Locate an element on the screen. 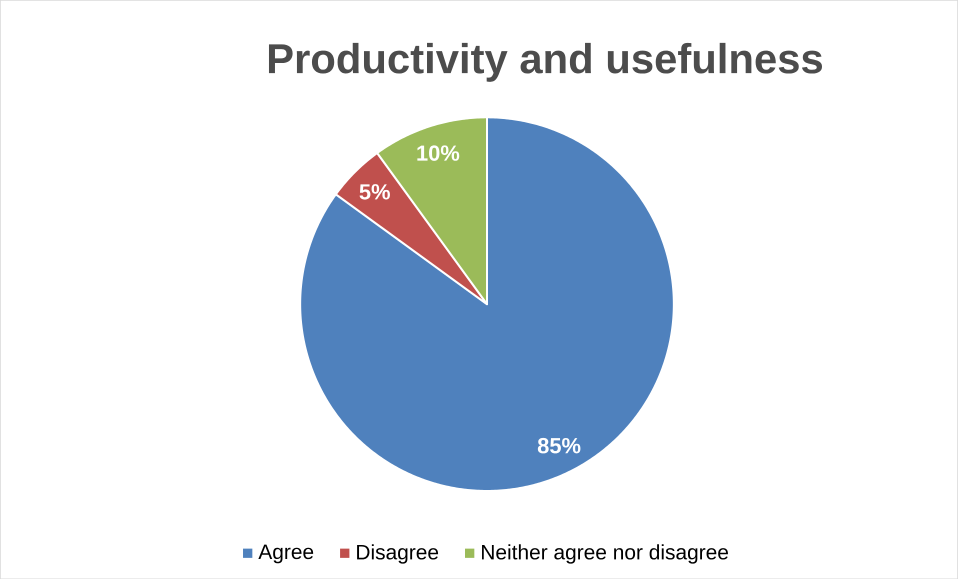 The width and height of the screenshot is (958, 579). legend-label: Disagree is located at coordinates (397, 554).